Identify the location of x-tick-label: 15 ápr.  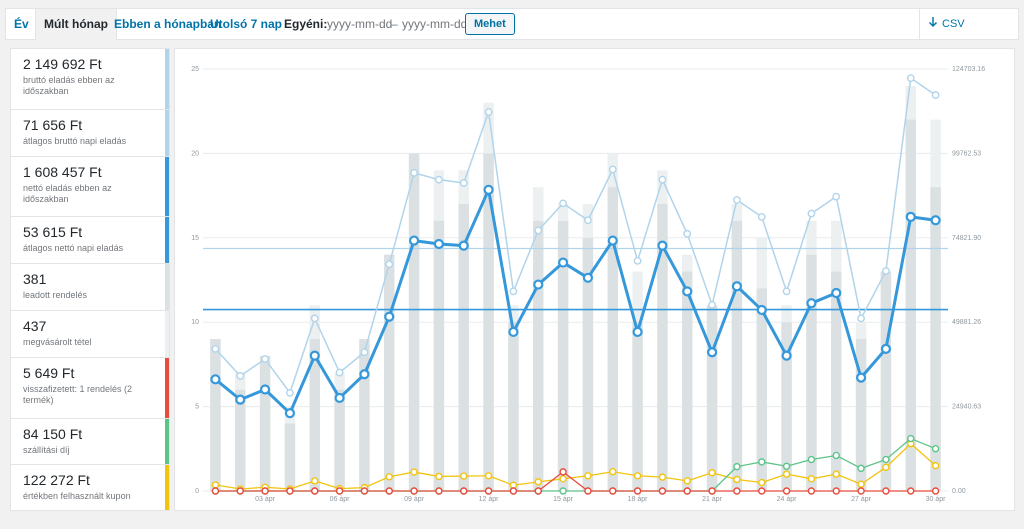
(563, 499).